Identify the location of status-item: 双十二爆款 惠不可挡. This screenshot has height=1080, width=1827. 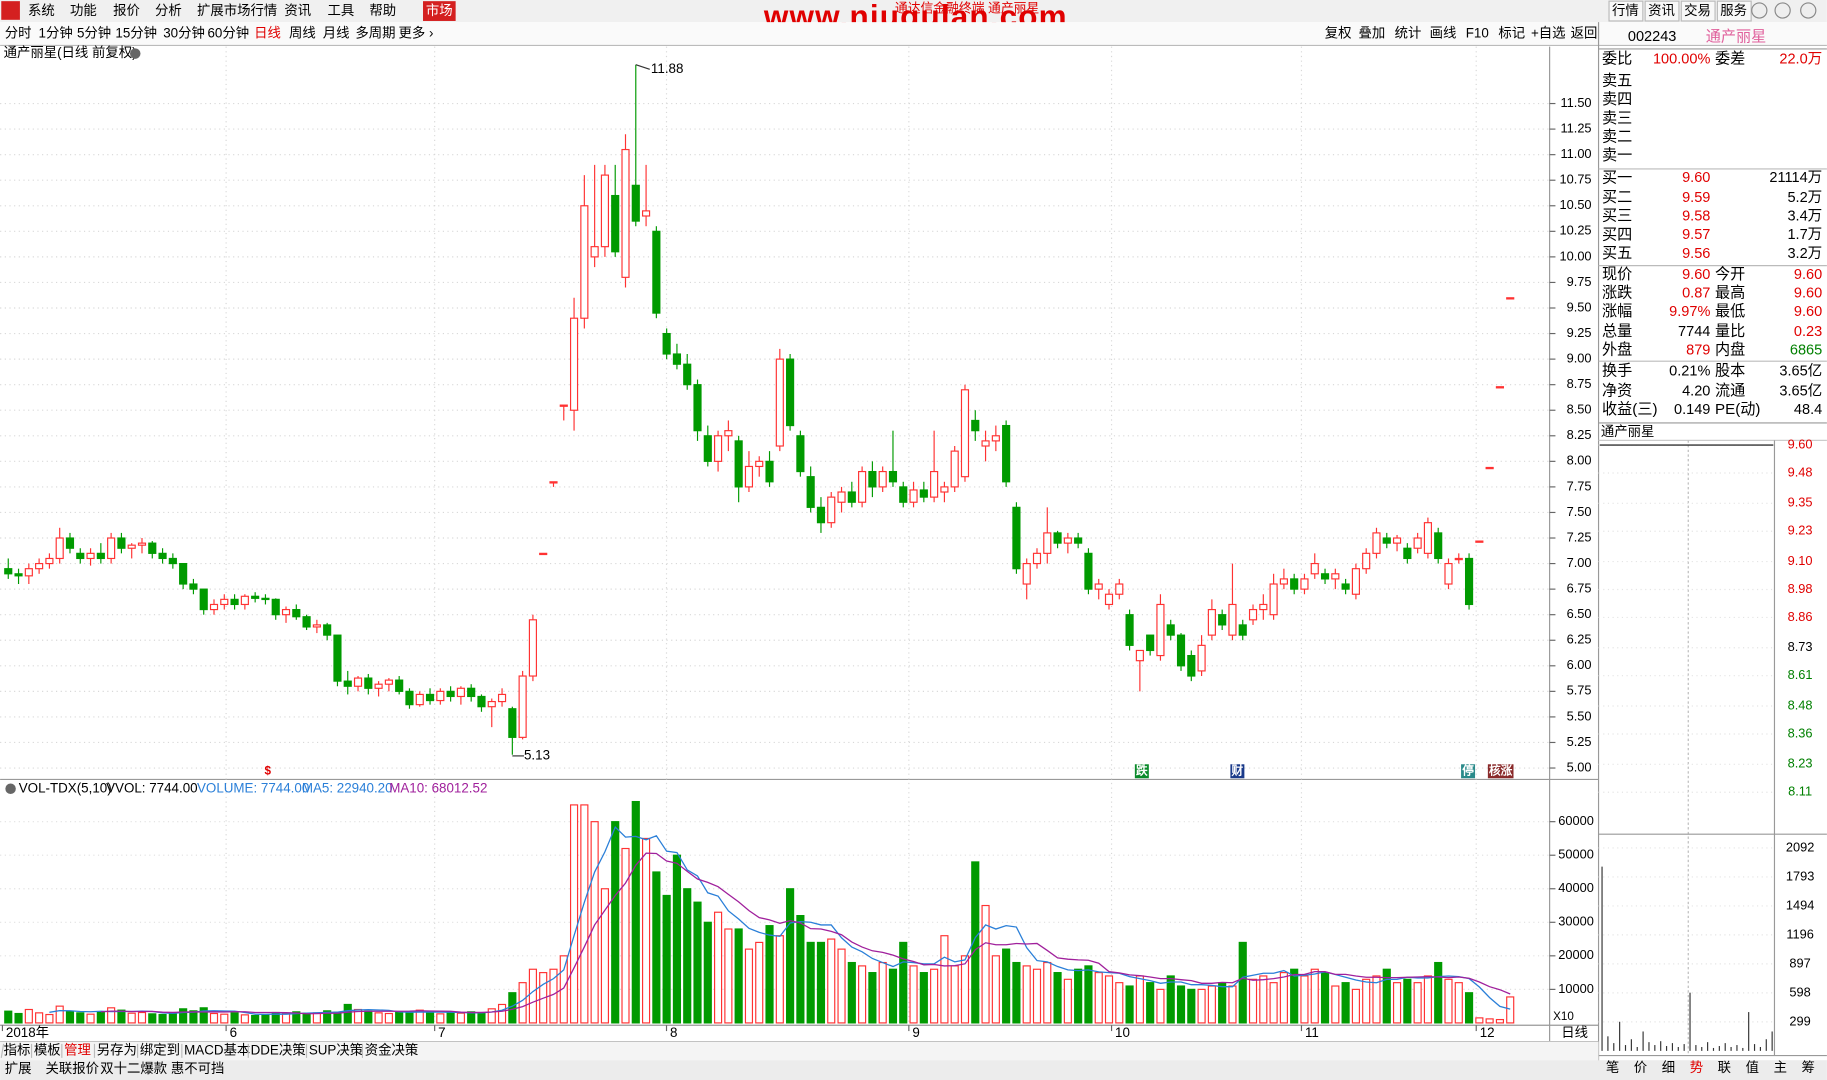
(162, 1068).